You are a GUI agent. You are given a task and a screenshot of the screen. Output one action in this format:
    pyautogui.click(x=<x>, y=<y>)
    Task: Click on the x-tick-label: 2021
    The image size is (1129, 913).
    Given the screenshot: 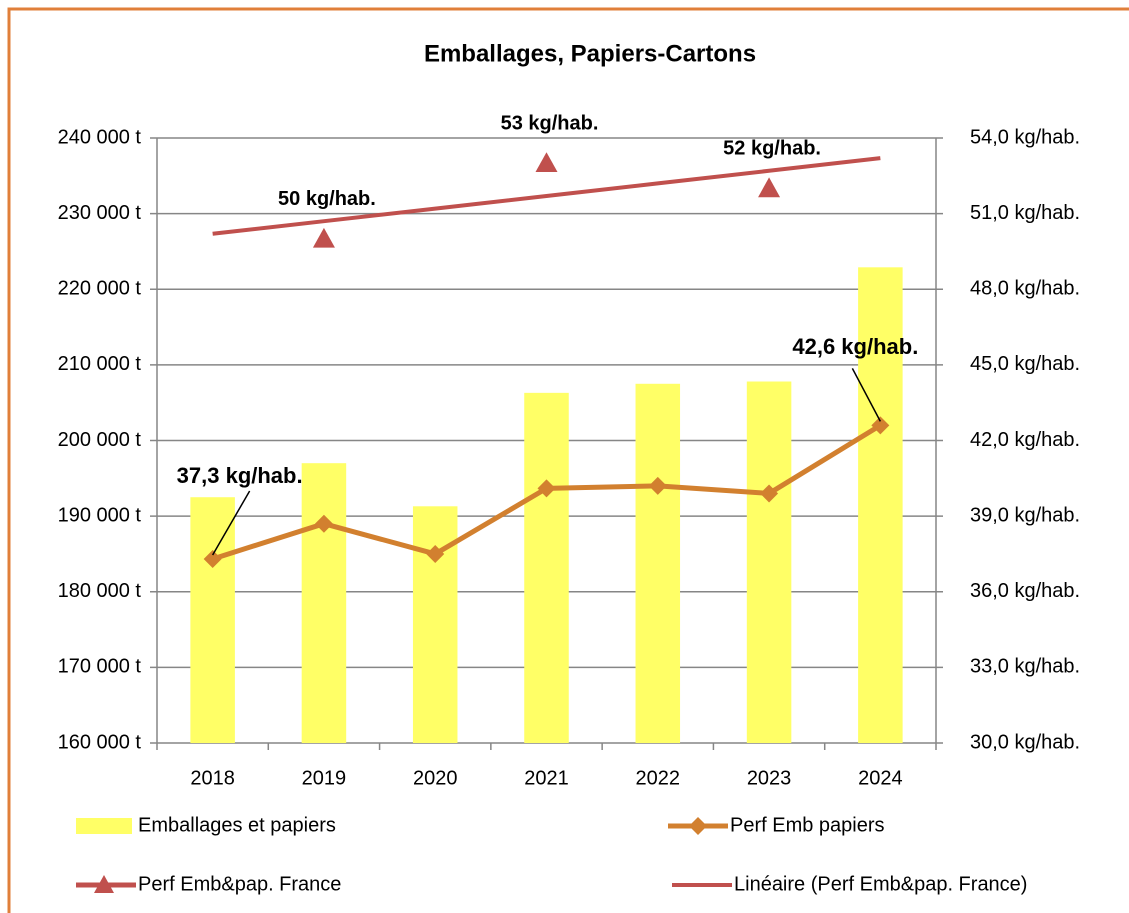 What is the action you would take?
    pyautogui.click(x=546, y=778)
    